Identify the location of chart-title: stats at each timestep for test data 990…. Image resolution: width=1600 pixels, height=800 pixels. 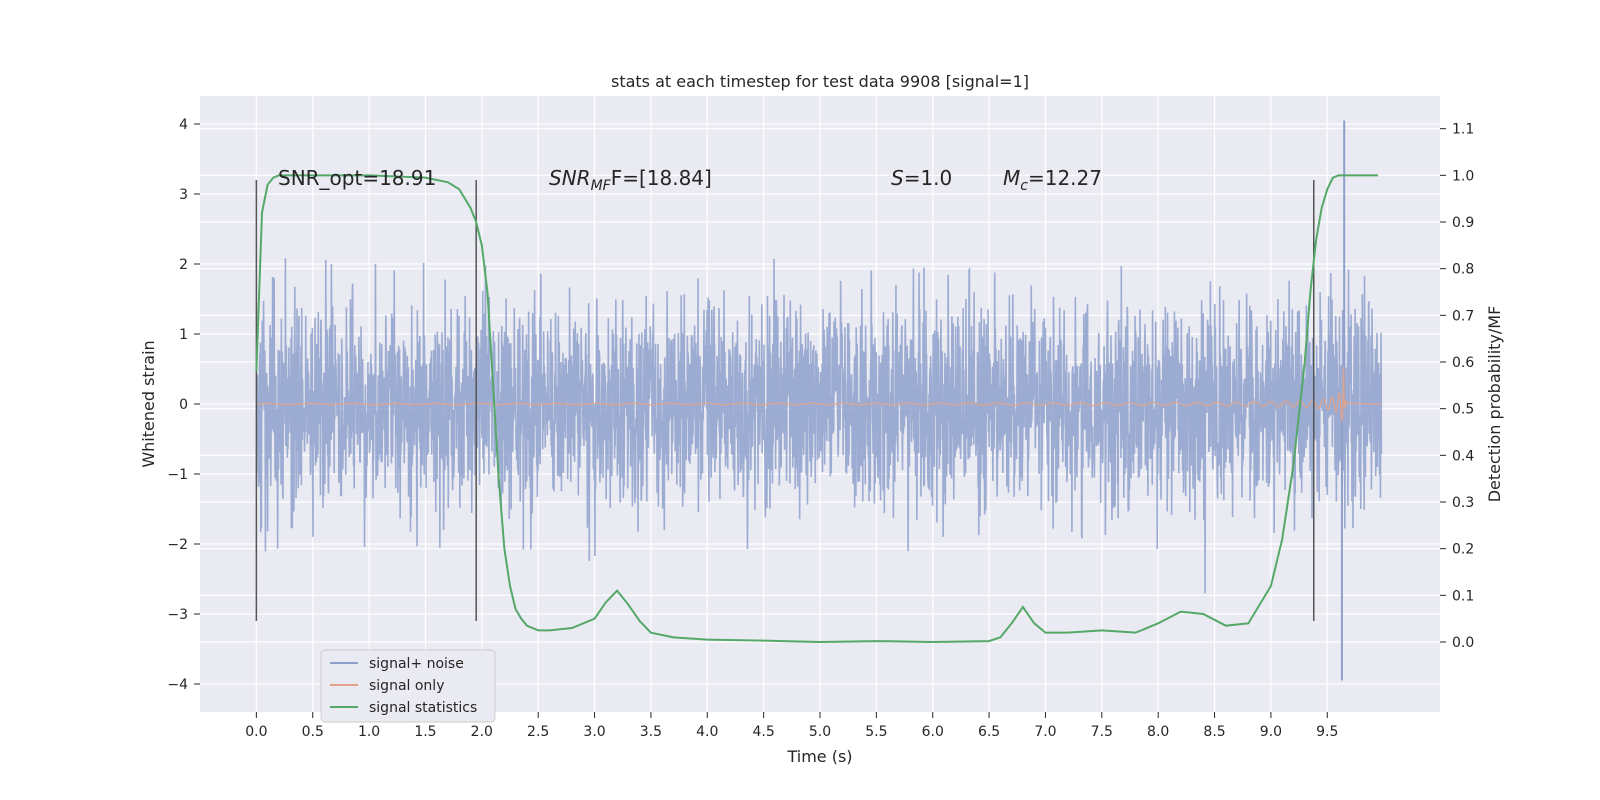
(820, 81).